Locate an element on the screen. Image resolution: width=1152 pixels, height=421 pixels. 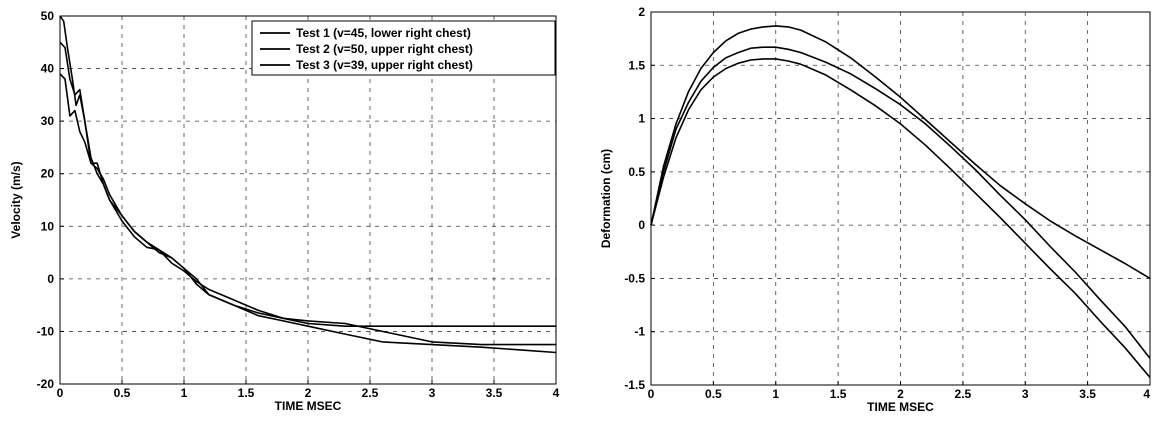
y-tick-label: 30 is located at coordinates (48, 121).